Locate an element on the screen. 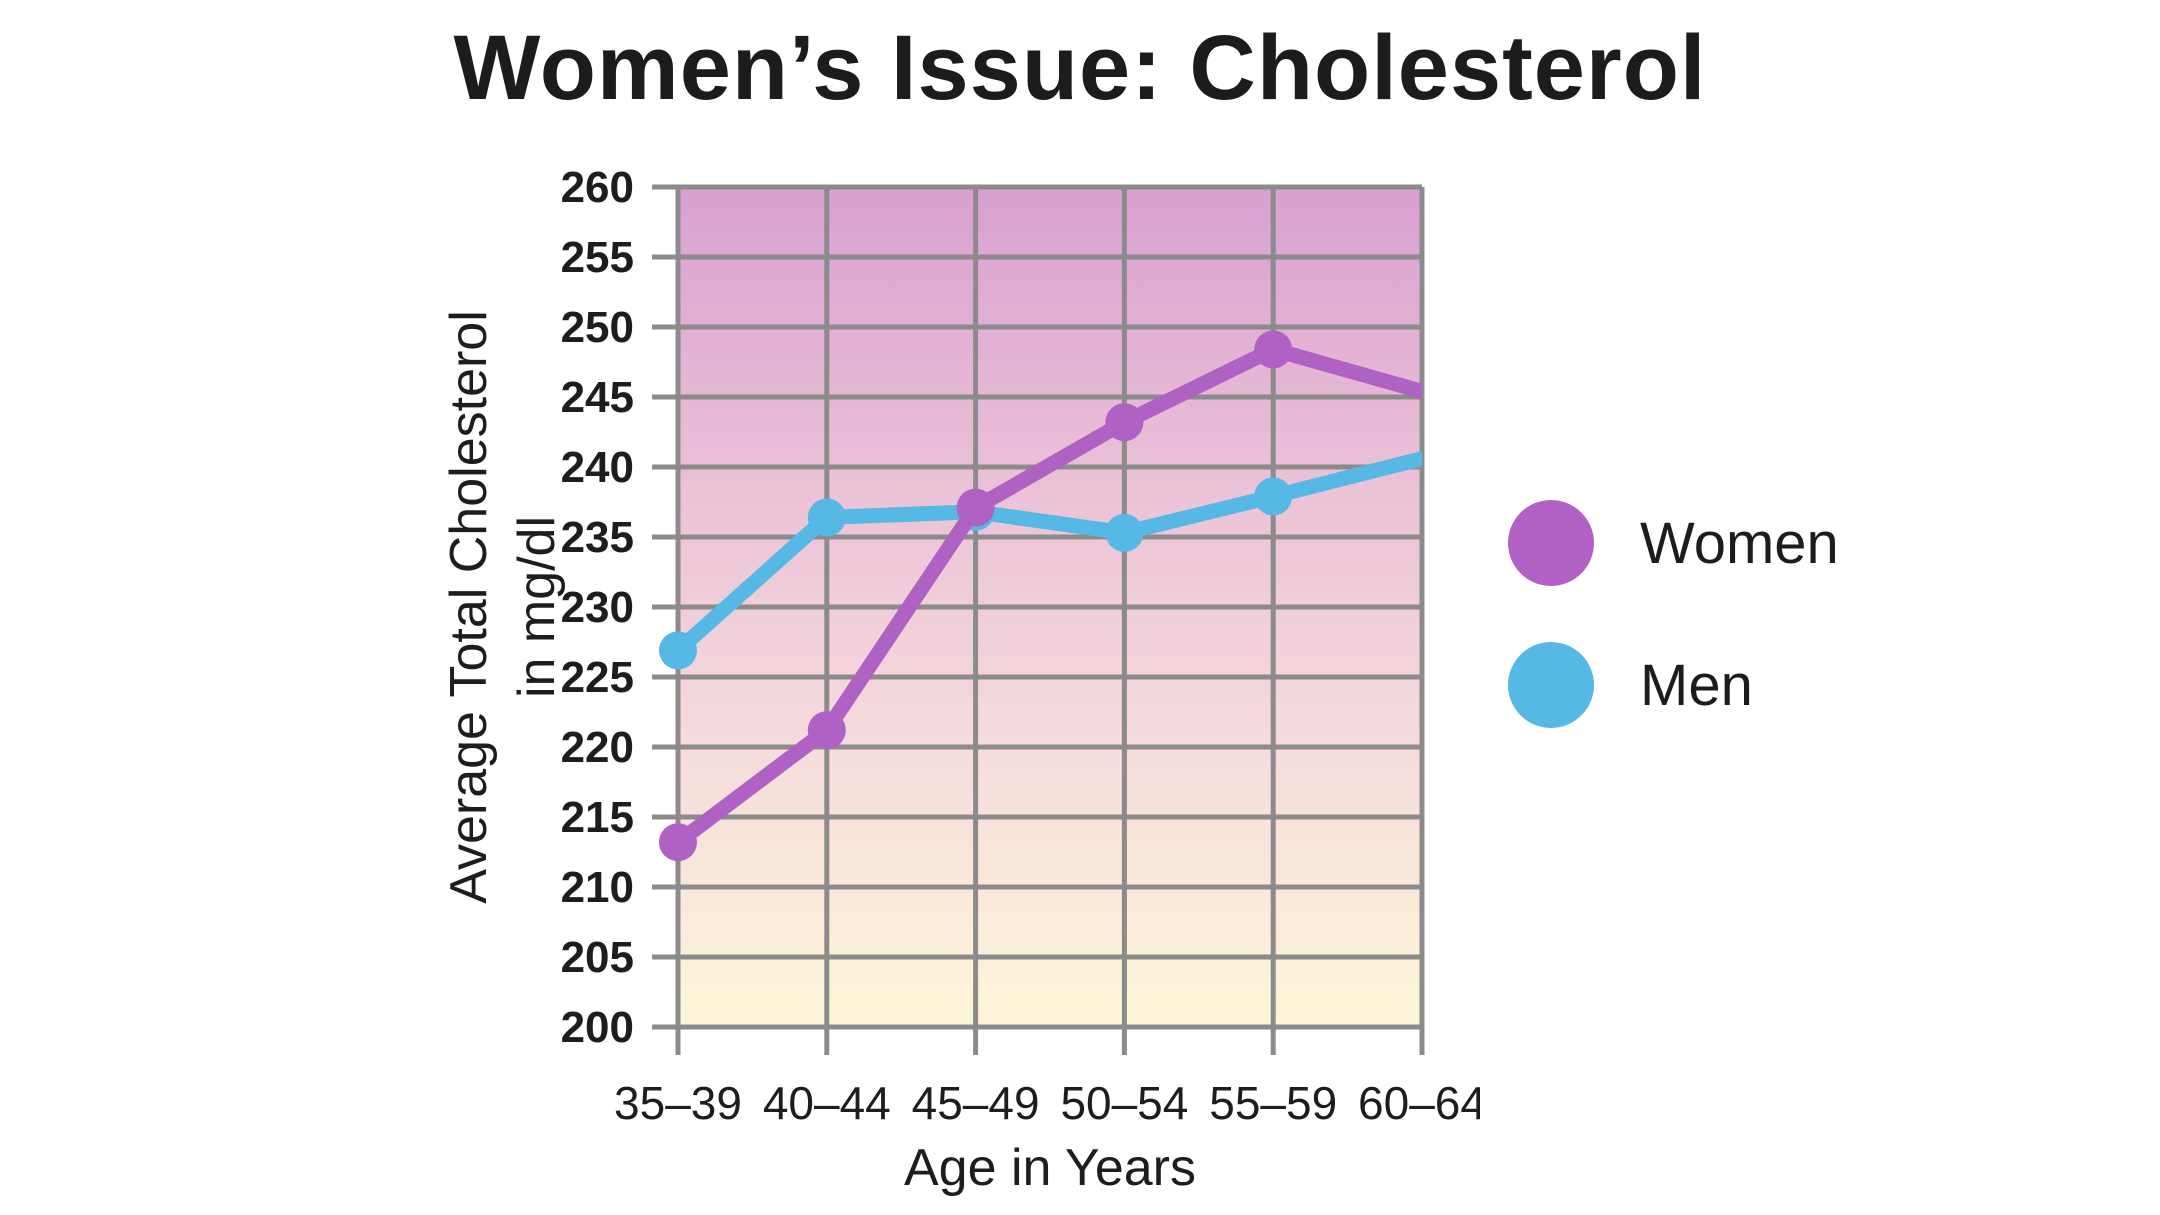  svg-text: 60–64 is located at coordinates (1419, 1103).